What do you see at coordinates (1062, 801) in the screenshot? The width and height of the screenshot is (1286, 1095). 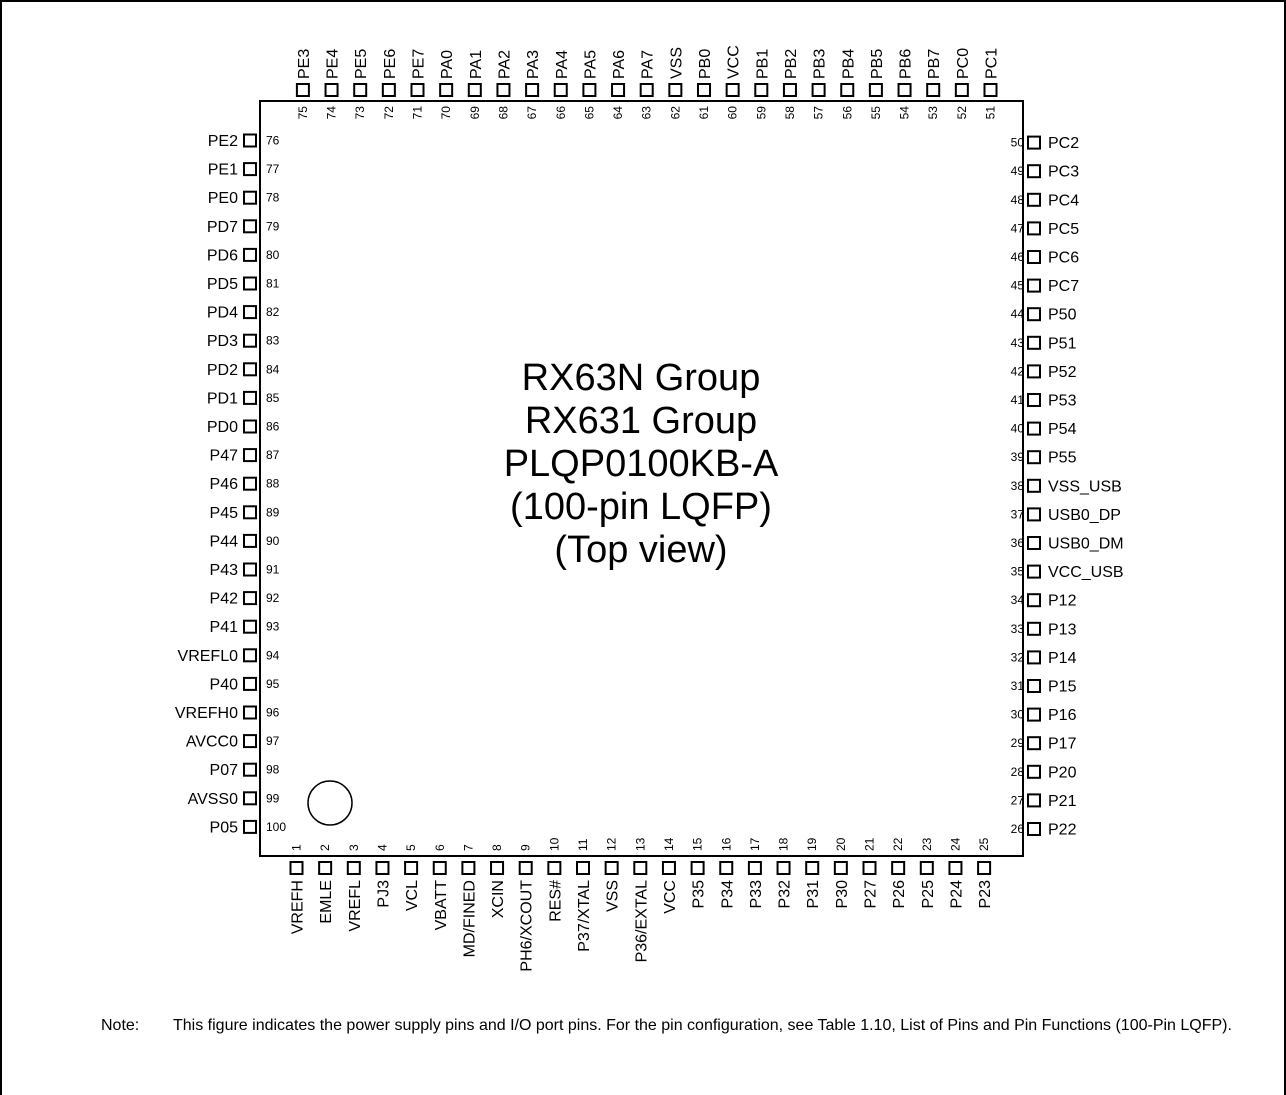 I see `pin-name-label: P21` at bounding box center [1062, 801].